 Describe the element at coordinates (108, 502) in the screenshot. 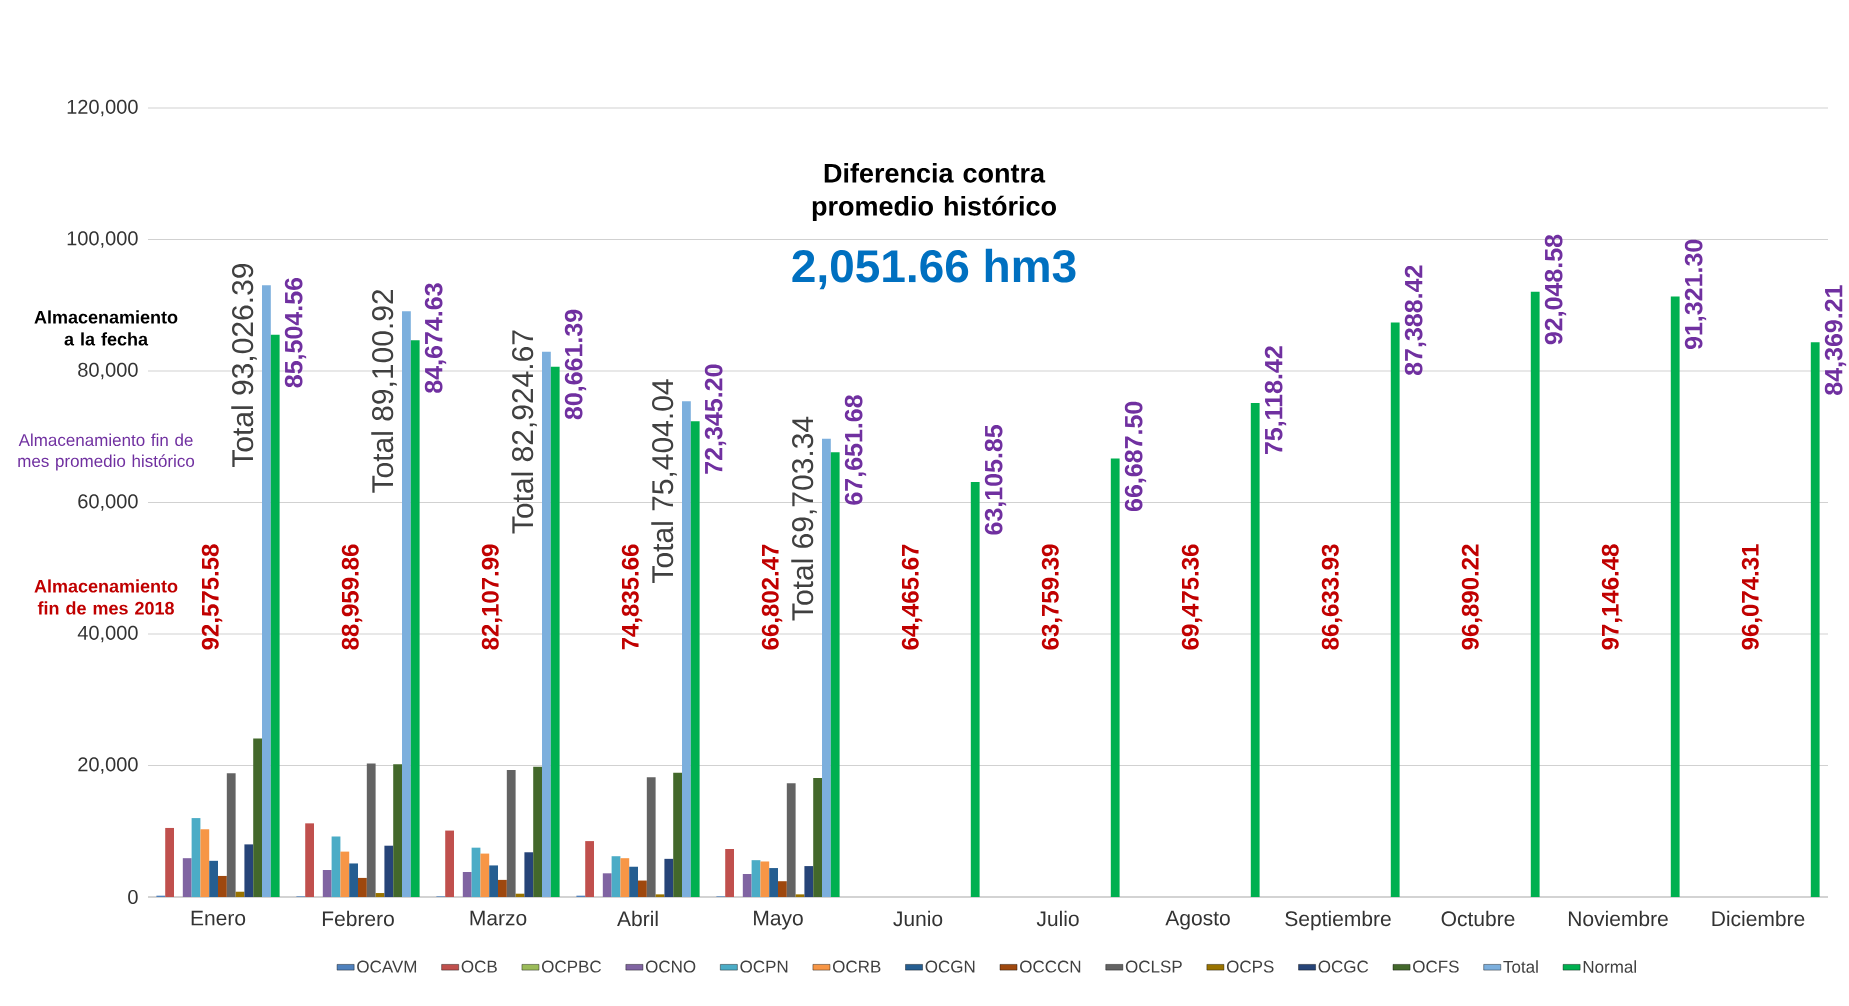

I see `y-tick-label: 60,000` at that location.